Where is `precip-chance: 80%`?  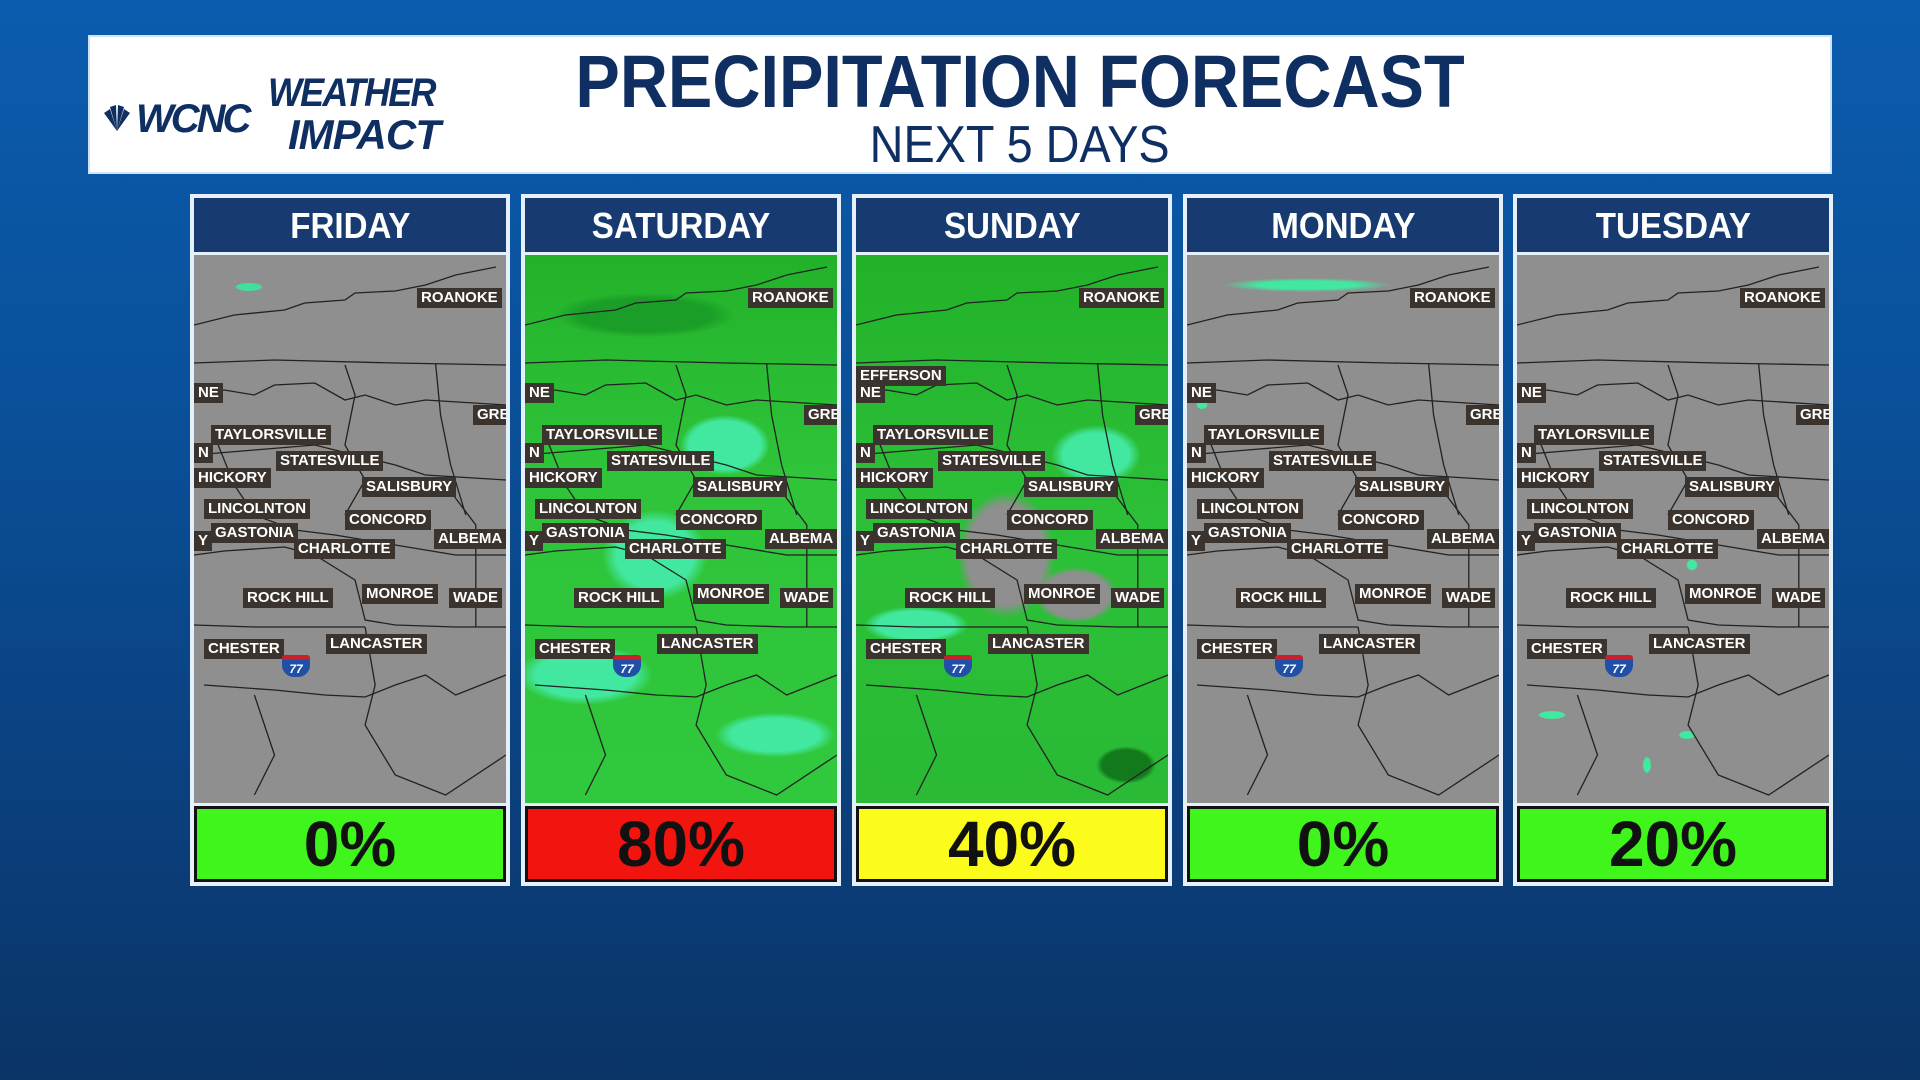
precip-chance: 80% is located at coordinates (681, 844).